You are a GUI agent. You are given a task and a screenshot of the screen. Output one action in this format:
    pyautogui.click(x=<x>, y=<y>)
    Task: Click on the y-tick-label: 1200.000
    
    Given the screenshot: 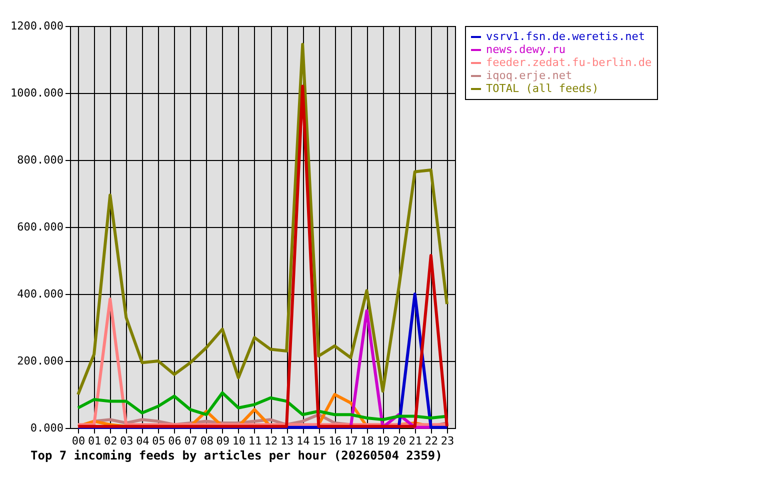 What is the action you would take?
    pyautogui.click(x=37, y=26)
    